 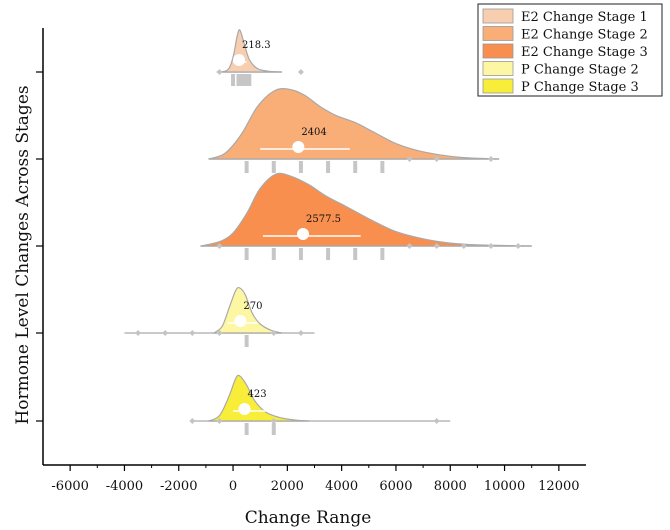 What do you see at coordinates (450, 486) in the screenshot?
I see `x-tick-label: 8000` at bounding box center [450, 486].